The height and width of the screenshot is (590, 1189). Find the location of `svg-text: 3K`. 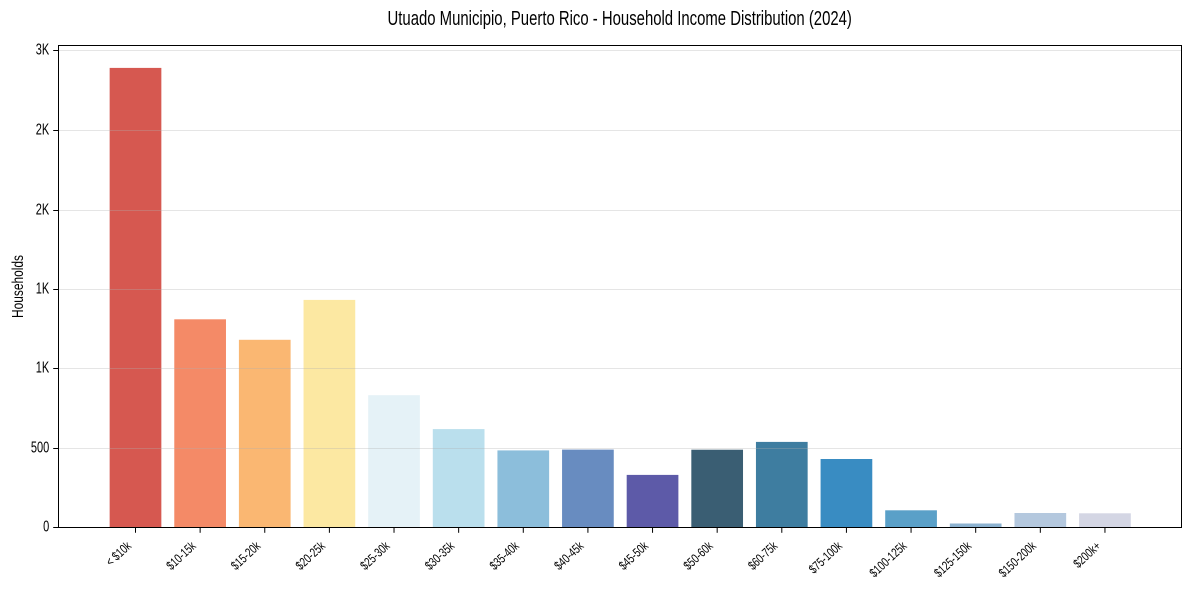

svg-text: 3K is located at coordinates (43, 49).